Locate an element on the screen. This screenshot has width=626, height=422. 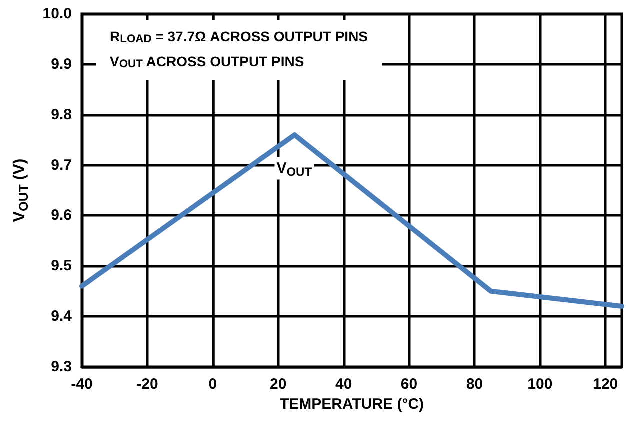
y-tick-label: 9.7 is located at coordinates (61, 165).